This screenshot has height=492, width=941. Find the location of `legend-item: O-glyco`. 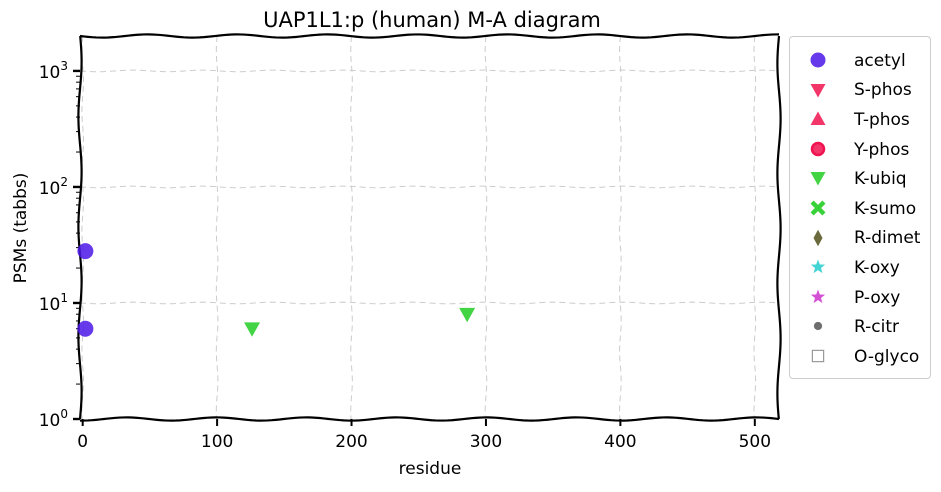

legend-item: O-glyco is located at coordinates (860, 357).